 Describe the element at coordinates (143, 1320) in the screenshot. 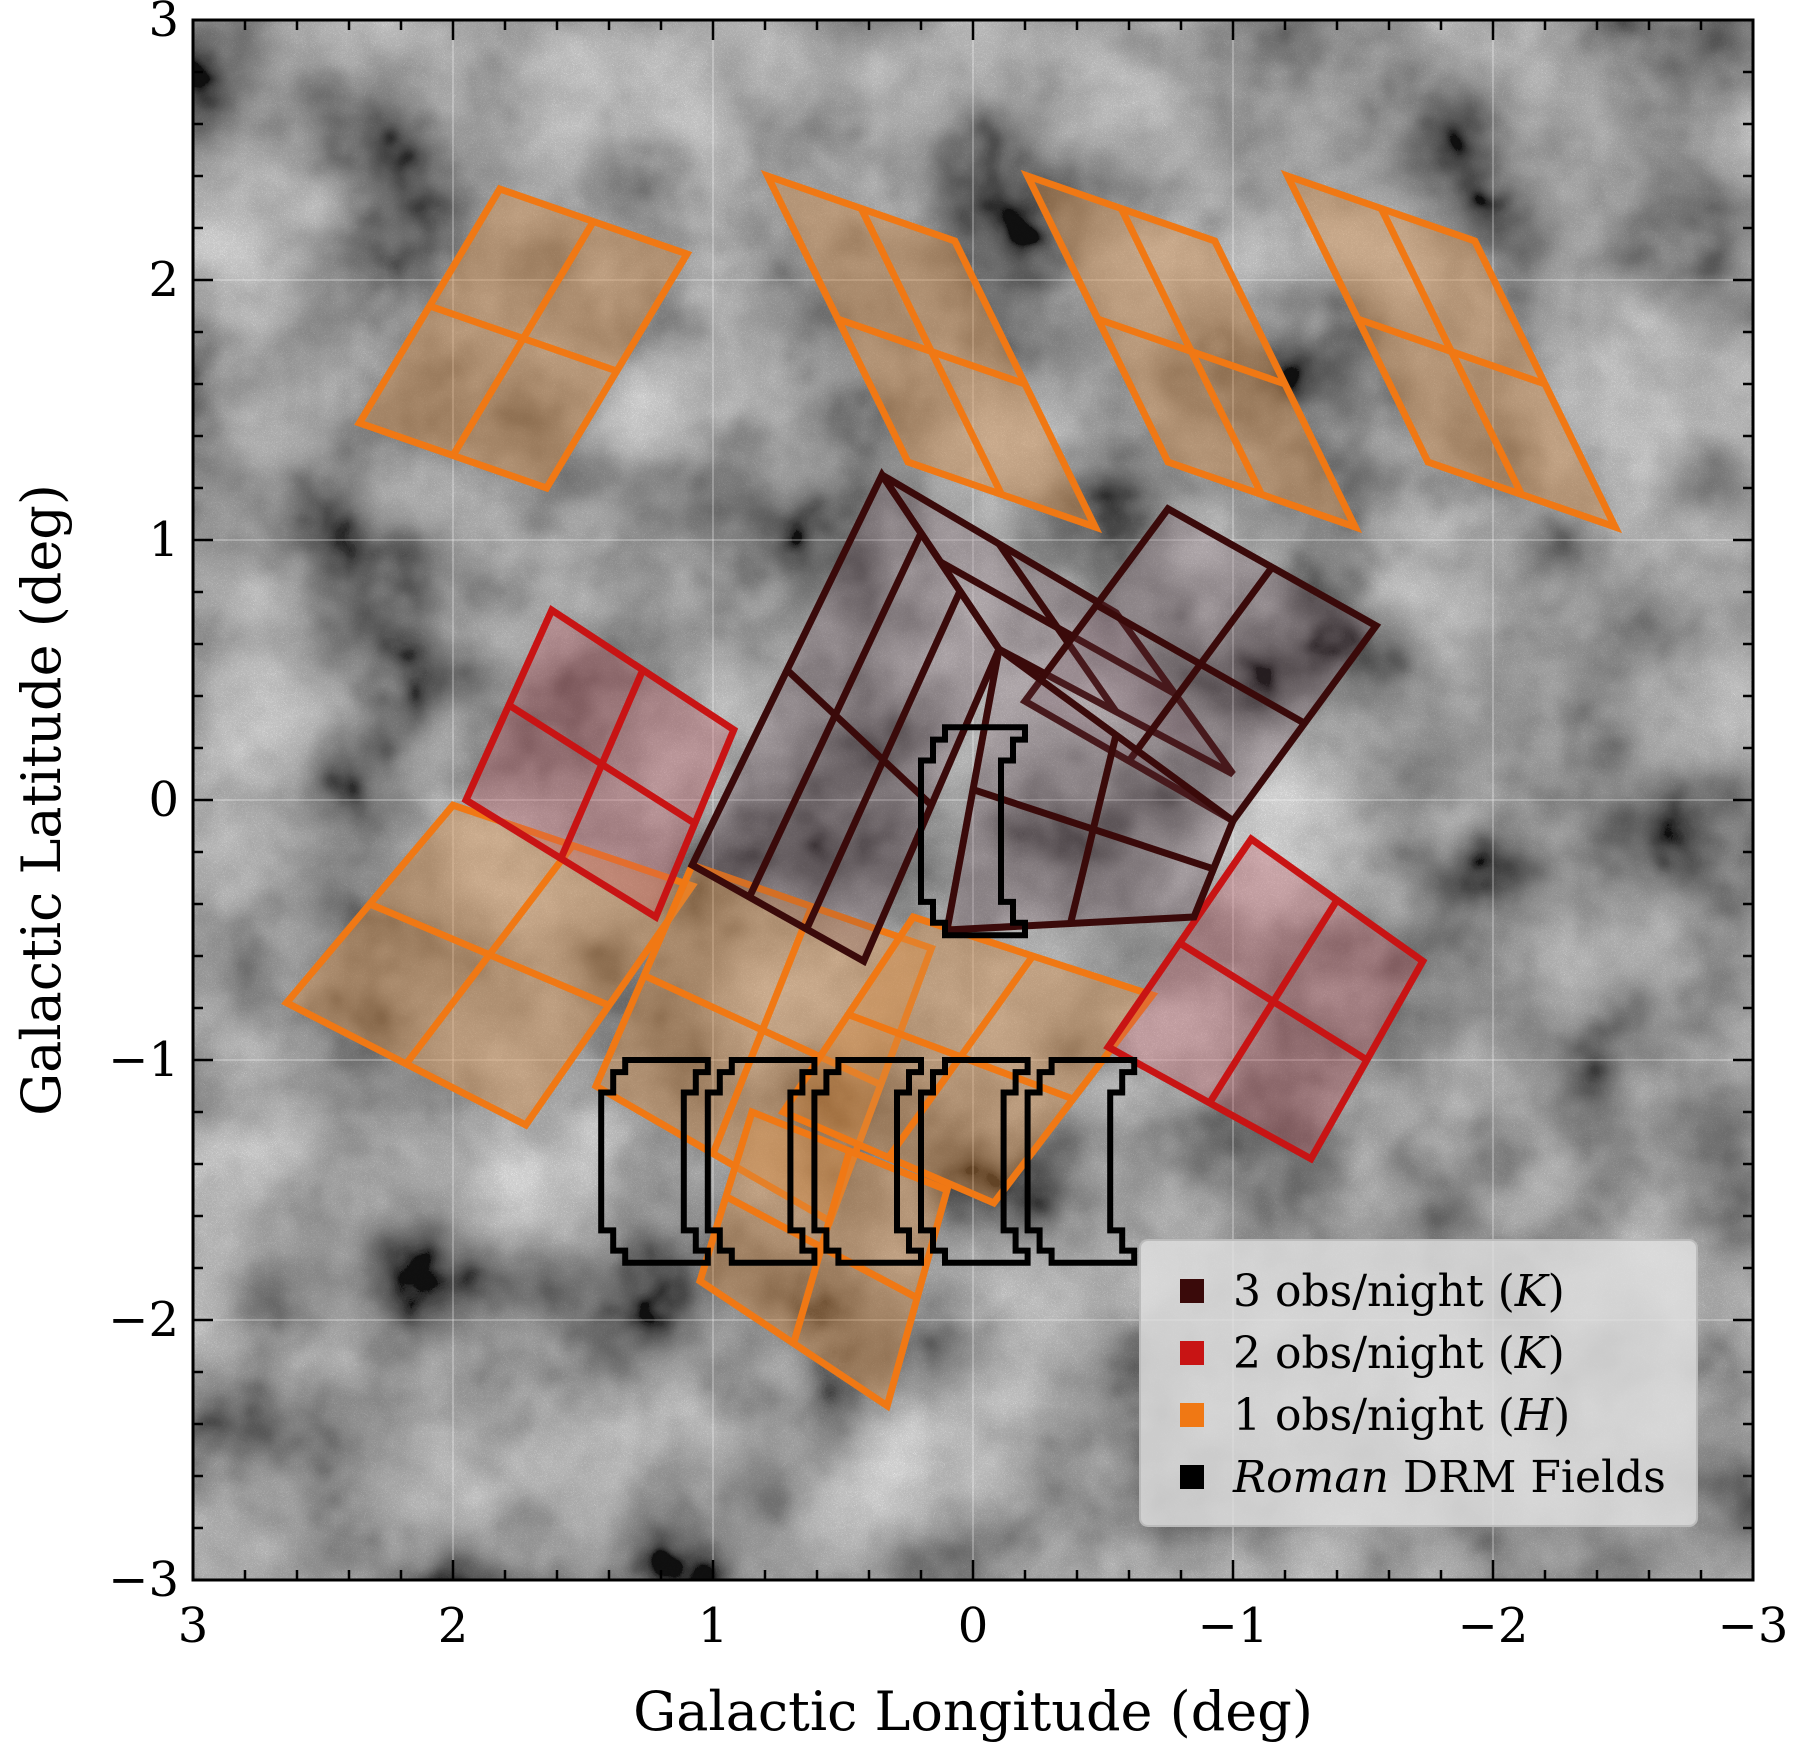

I see `y-tick-label: −2` at that location.